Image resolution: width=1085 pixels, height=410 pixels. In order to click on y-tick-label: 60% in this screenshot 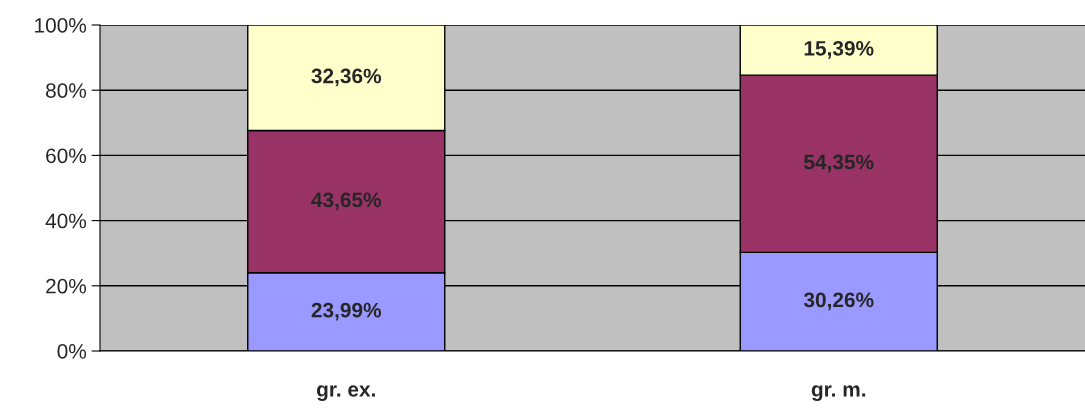, I will do `click(66, 156)`.